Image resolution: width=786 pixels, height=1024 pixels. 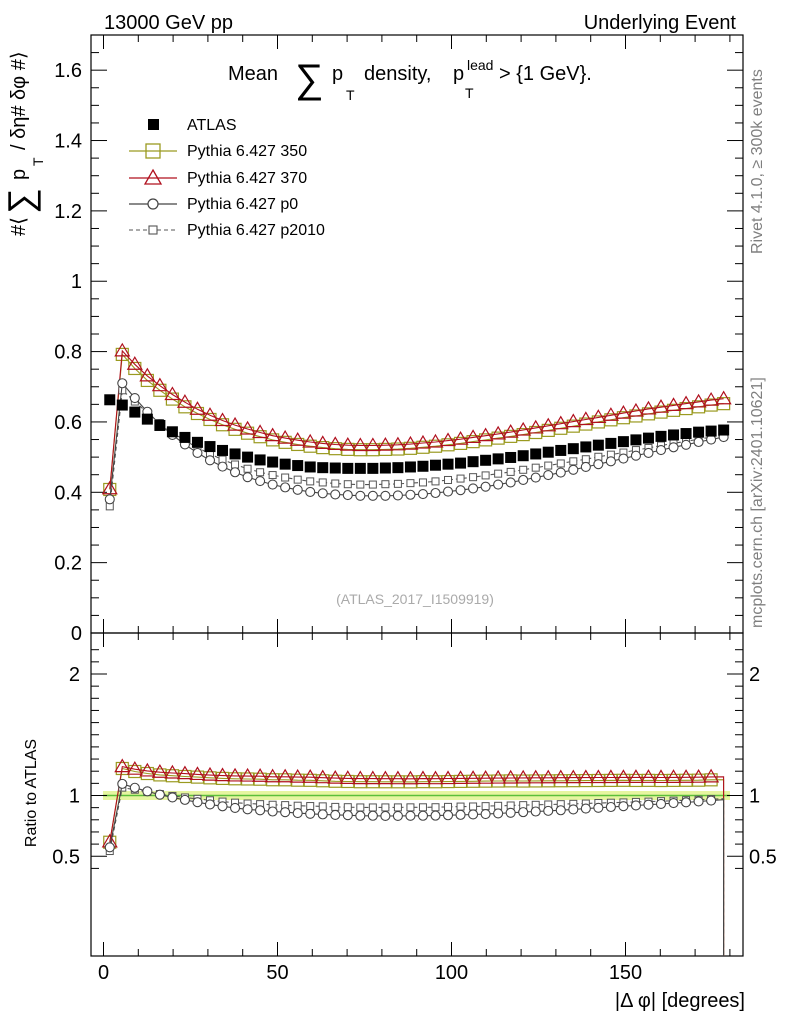 I want to click on y-tick-label: 0.4, so click(x=68, y=493).